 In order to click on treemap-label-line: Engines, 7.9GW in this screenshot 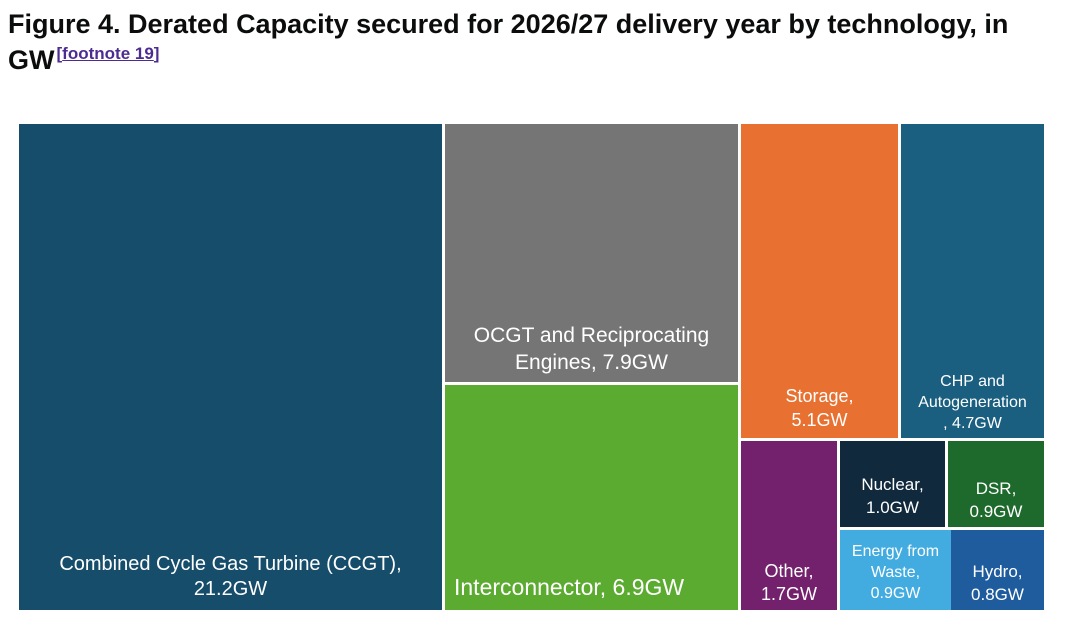, I will do `click(591, 362)`.